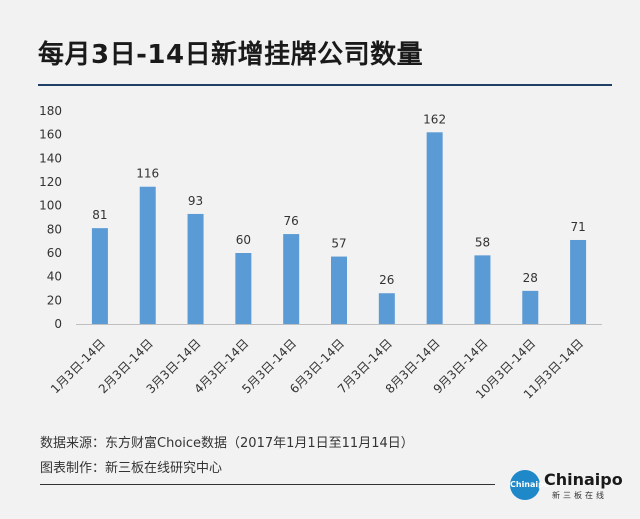 Image resolution: width=640 pixels, height=519 pixels. I want to click on chinaipo-logo: Chinaipo Chinaipo 新三板在线, so click(566, 486).